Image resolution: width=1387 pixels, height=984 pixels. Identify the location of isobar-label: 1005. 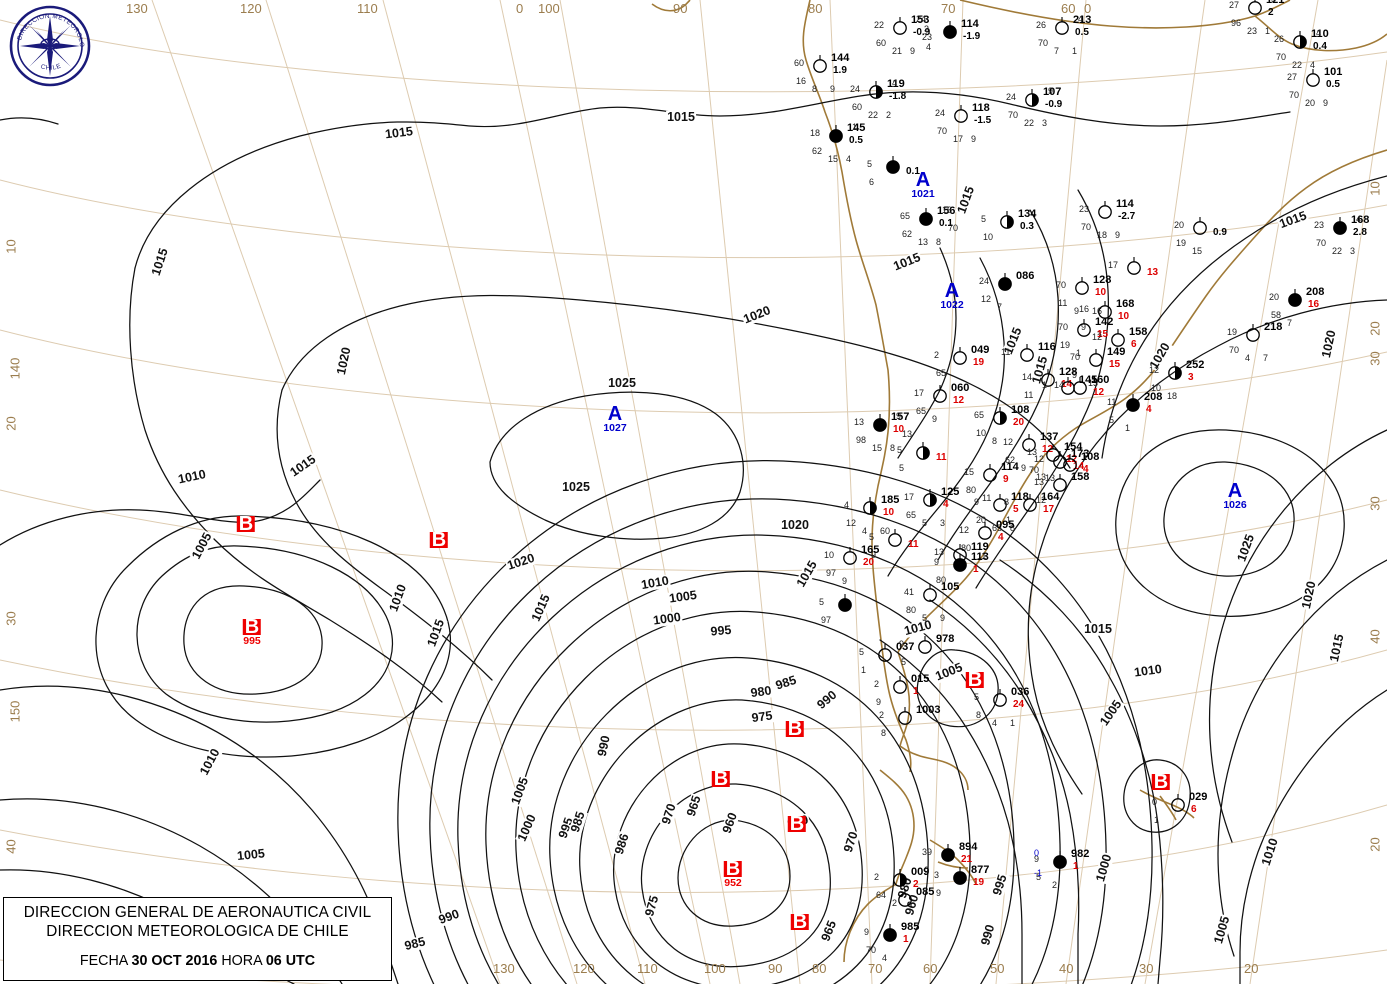
(251, 855).